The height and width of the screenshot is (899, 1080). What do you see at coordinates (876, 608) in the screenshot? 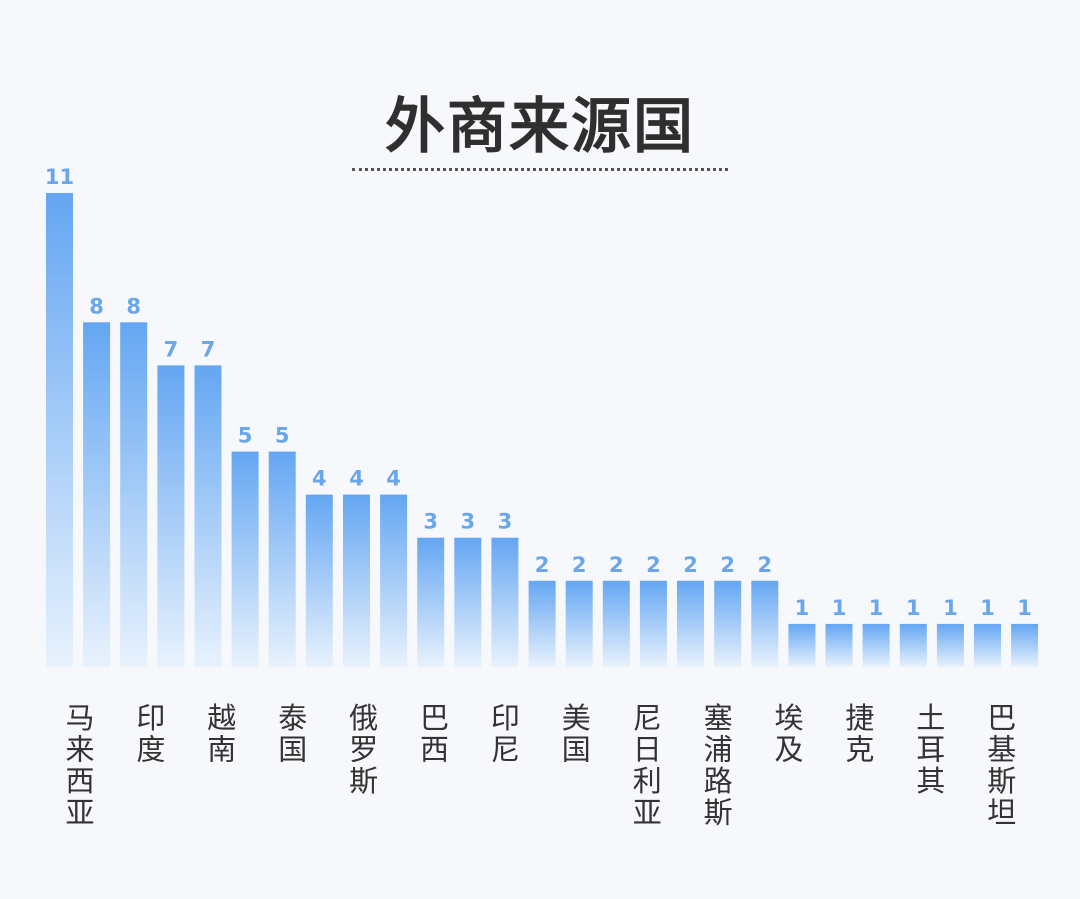
I see `value-label-22: 1` at bounding box center [876, 608].